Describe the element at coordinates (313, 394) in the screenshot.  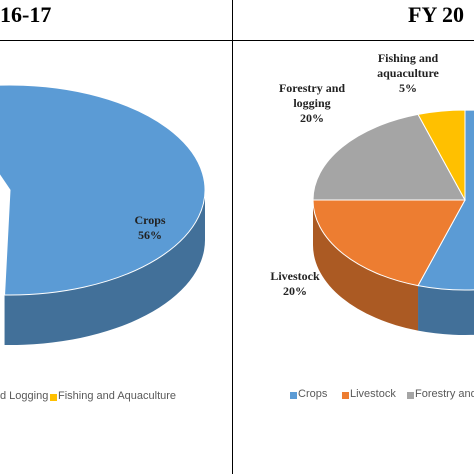
I see `legend-label: Crops` at that location.